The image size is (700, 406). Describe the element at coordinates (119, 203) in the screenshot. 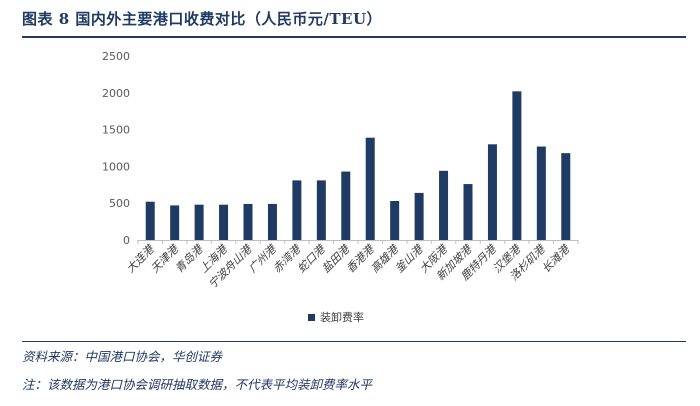

I see `y-tick-label: 500` at that location.